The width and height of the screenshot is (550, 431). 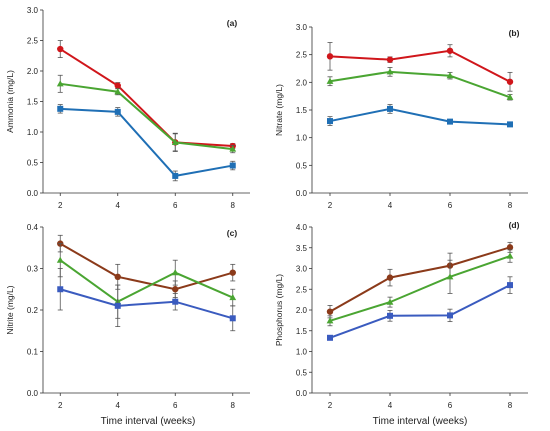 What do you see at coordinates (514, 225) in the screenshot?
I see `panel-tag: (d)` at bounding box center [514, 225].